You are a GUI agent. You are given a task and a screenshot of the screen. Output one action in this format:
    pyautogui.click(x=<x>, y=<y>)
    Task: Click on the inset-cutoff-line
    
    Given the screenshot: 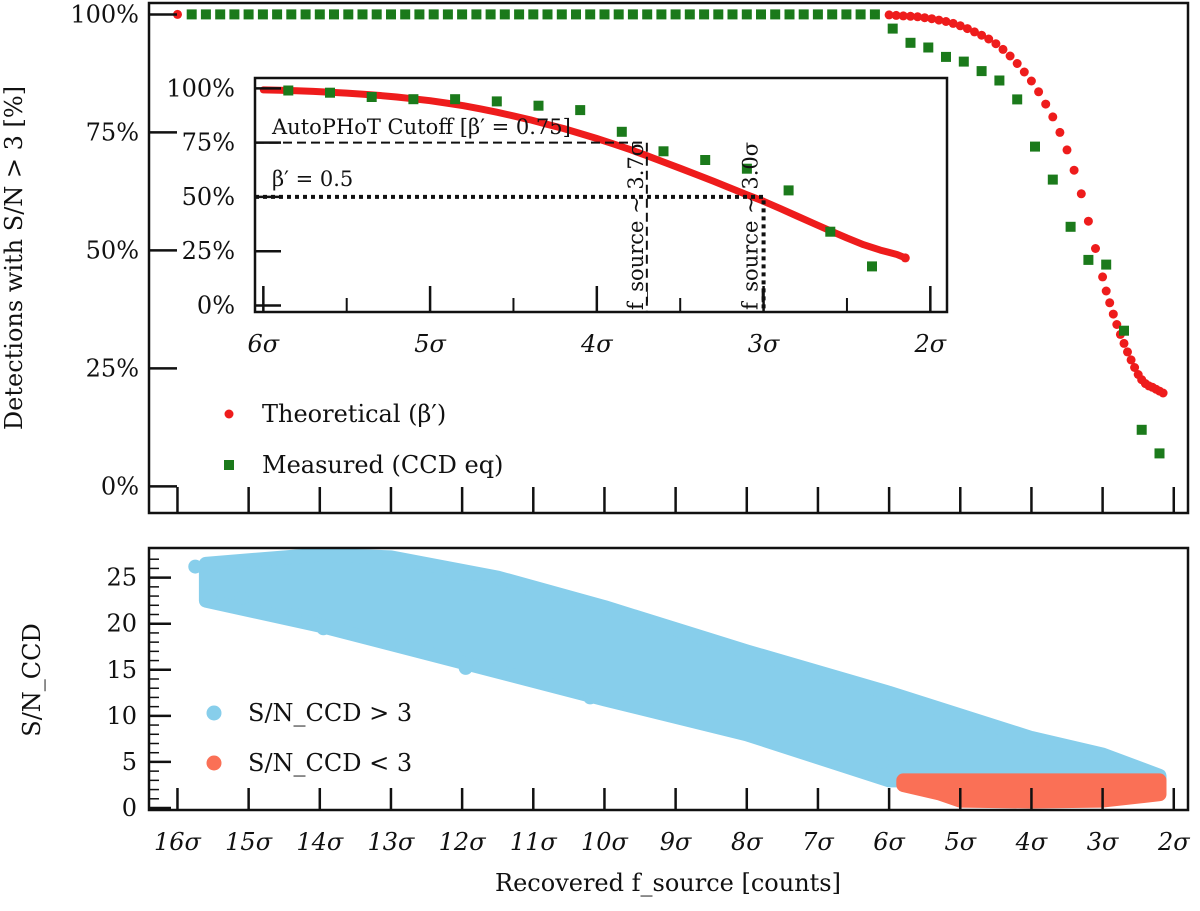 What is the action you would take?
    pyautogui.click(x=451, y=226)
    